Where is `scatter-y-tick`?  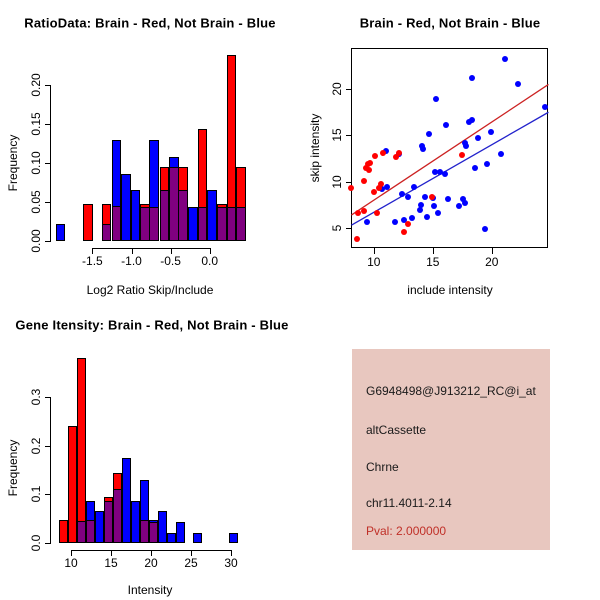 scatter-y-tick is located at coordinates (348, 136).